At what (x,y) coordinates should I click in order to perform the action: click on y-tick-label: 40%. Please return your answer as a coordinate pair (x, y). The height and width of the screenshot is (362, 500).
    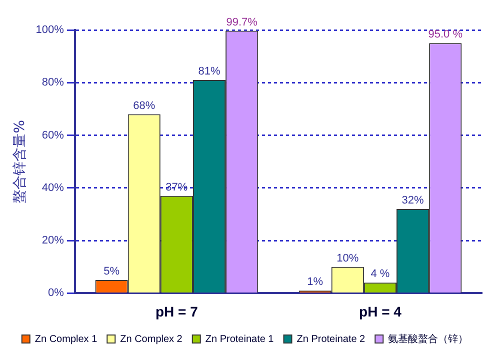
    Looking at the image, I should click on (53, 188).